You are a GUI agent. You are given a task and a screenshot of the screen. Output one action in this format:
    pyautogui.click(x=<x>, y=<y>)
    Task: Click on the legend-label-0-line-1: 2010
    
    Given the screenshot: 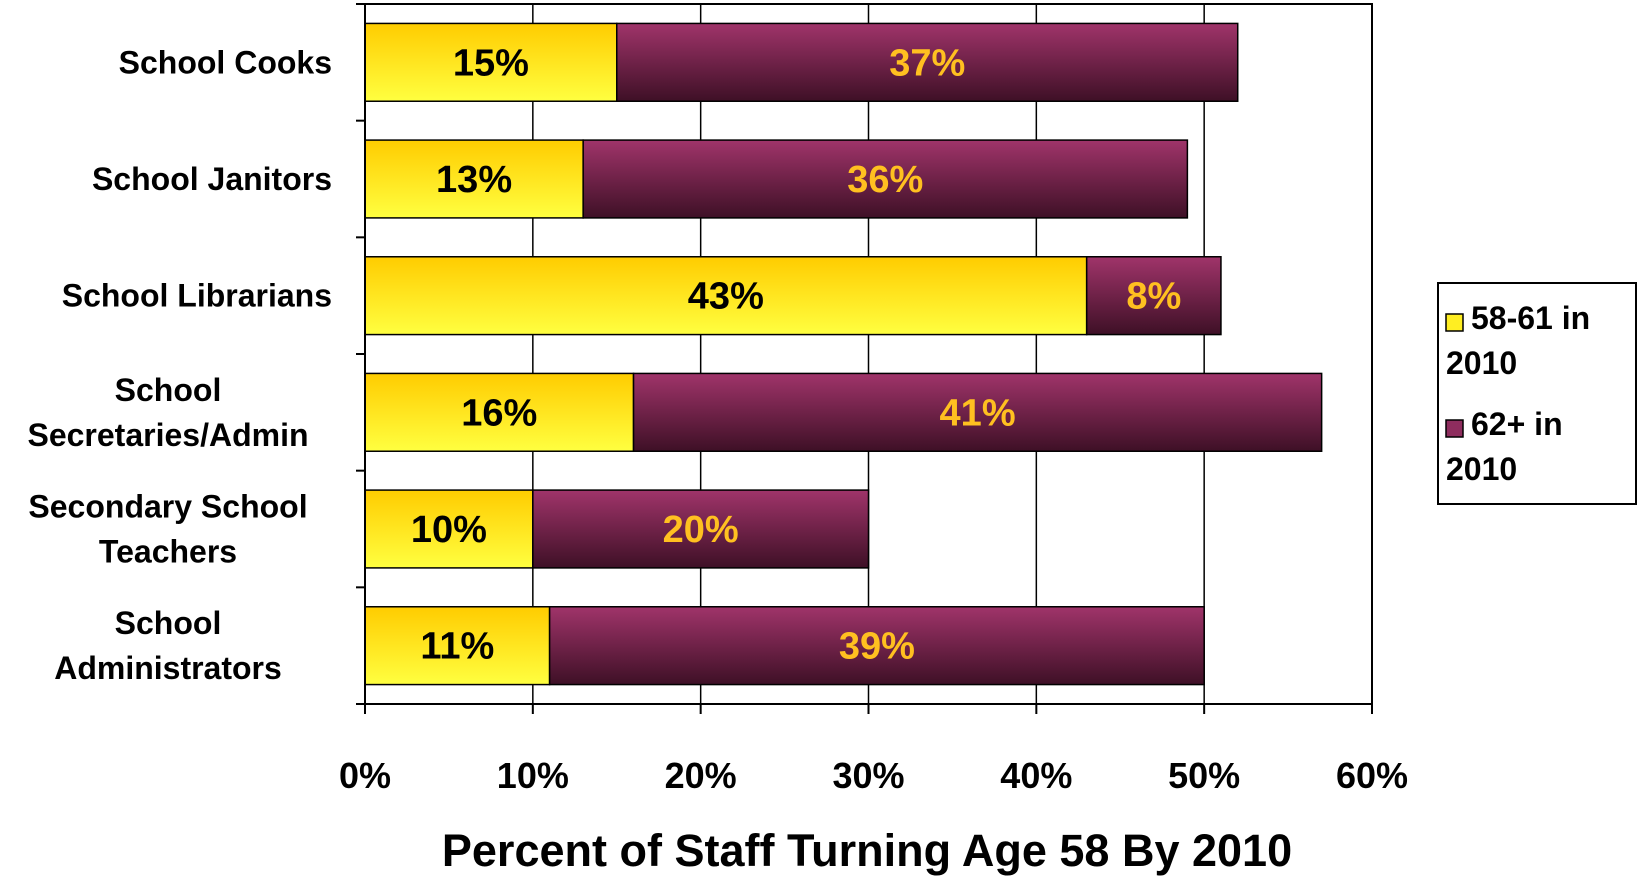 What is the action you would take?
    pyautogui.click(x=1481, y=363)
    